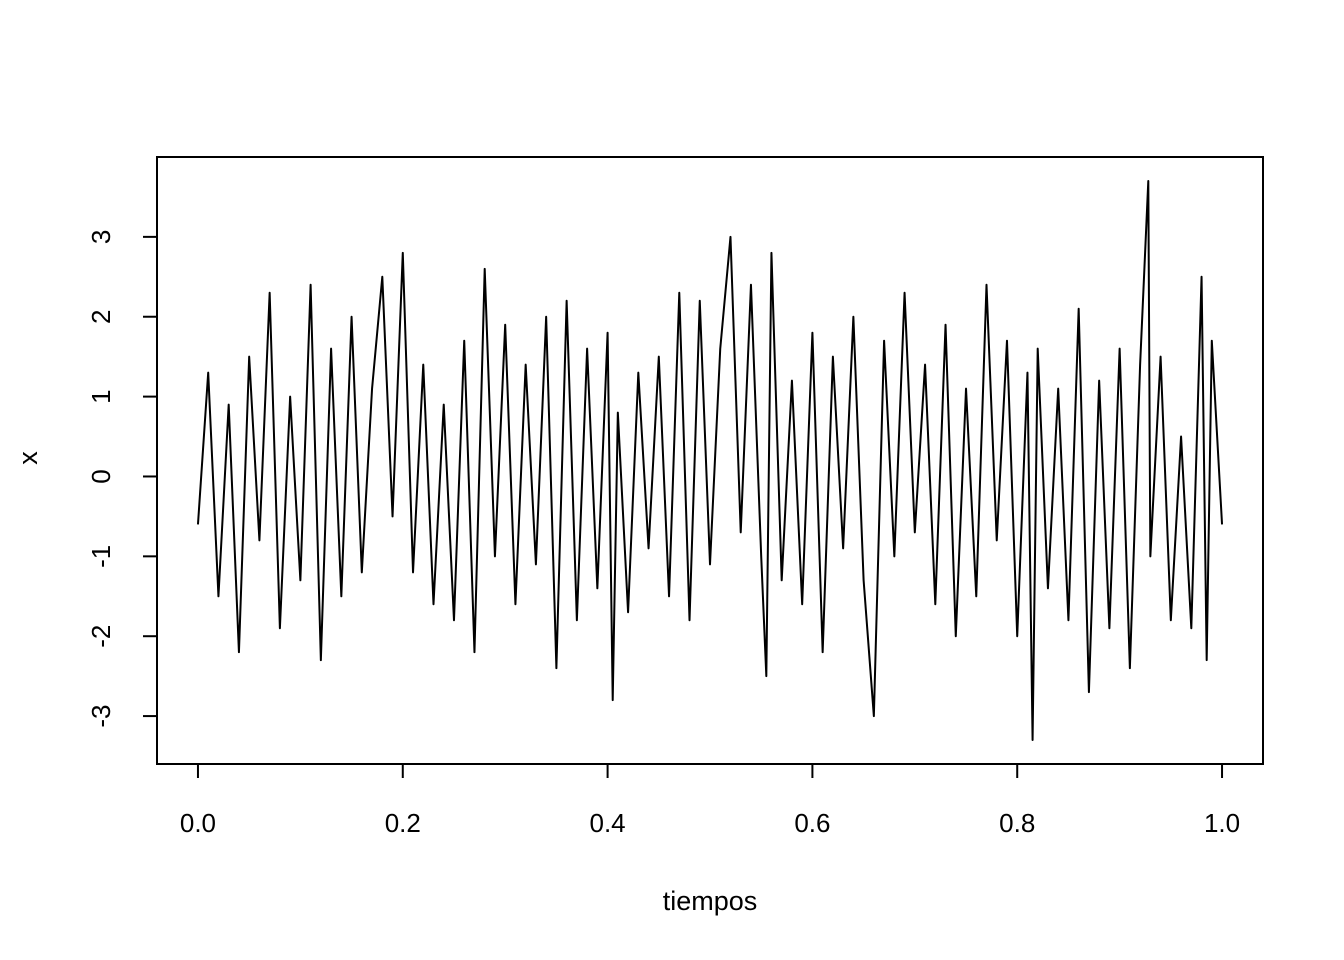 This screenshot has width=1344, height=960. What do you see at coordinates (101, 636) in the screenshot?
I see `y-tick-label: -2` at bounding box center [101, 636].